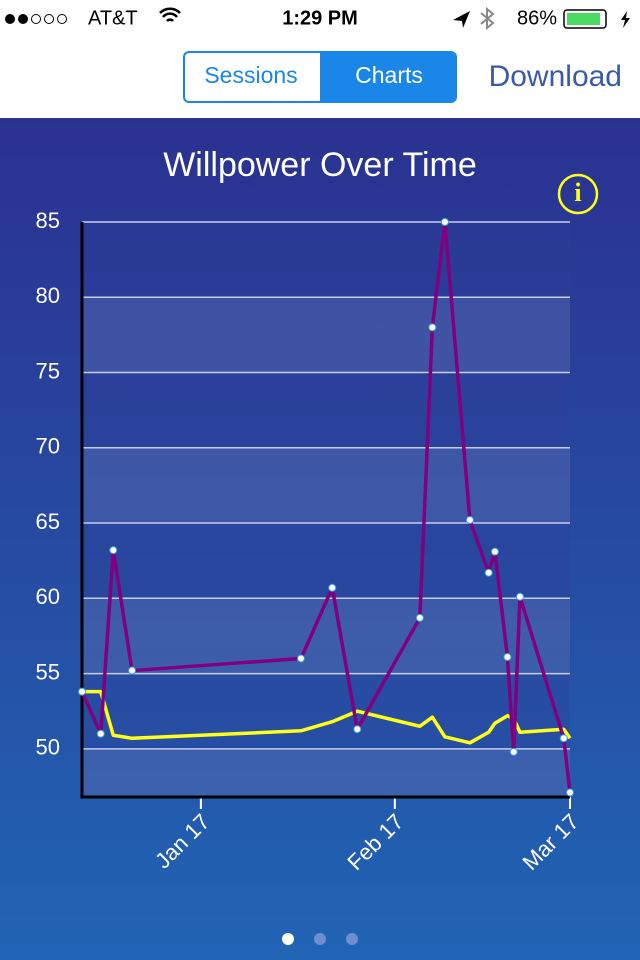 The height and width of the screenshot is (960, 640). I want to click on location-icon, so click(461, 19).